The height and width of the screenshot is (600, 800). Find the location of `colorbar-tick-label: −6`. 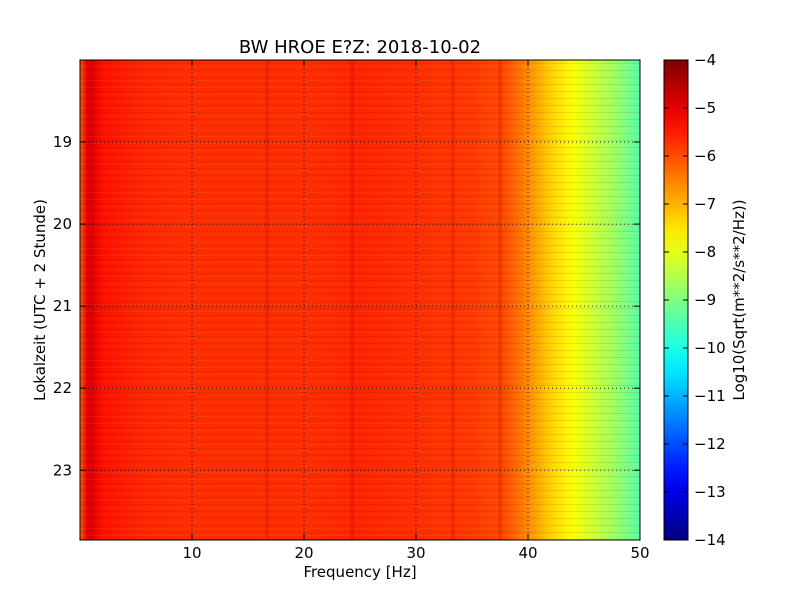

colorbar-tick-label: −6 is located at coordinates (705, 156).